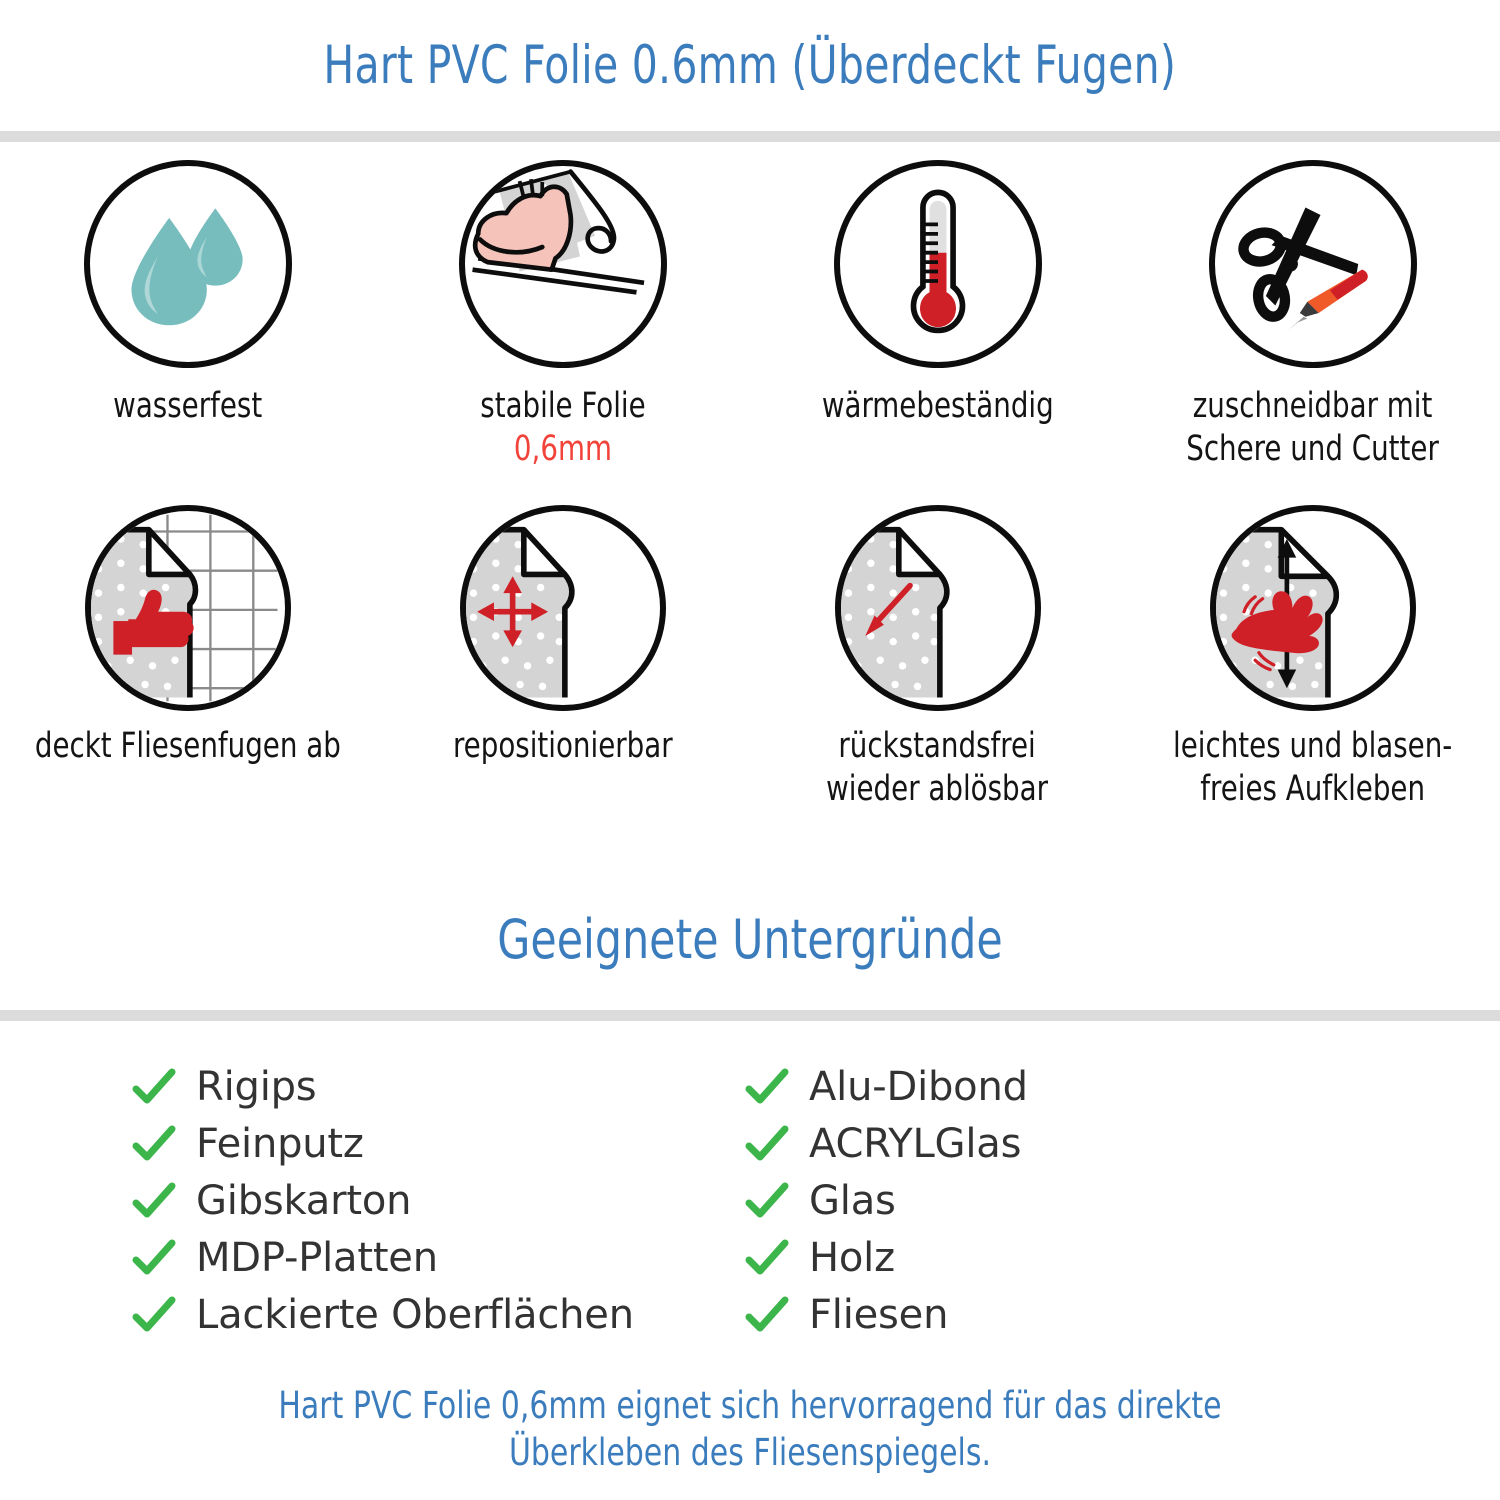  I want to click on feature-label: leichtes und blasen- freies Aufkleben, so click(1312, 767).